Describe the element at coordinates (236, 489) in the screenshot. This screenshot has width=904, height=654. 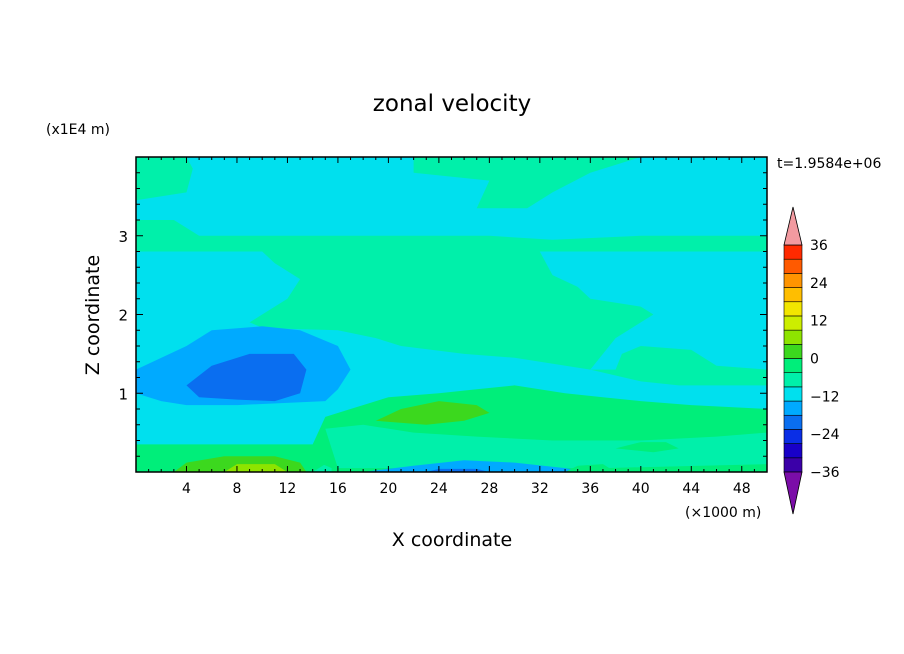
I see `x-tick-label-8: 8` at that location.